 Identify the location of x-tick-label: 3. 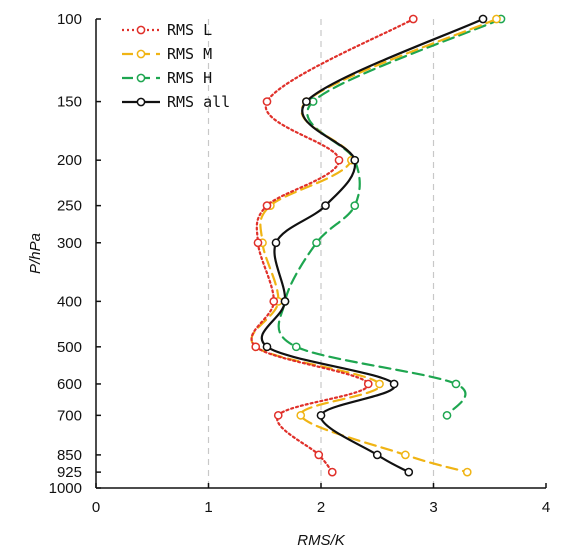
(433, 507).